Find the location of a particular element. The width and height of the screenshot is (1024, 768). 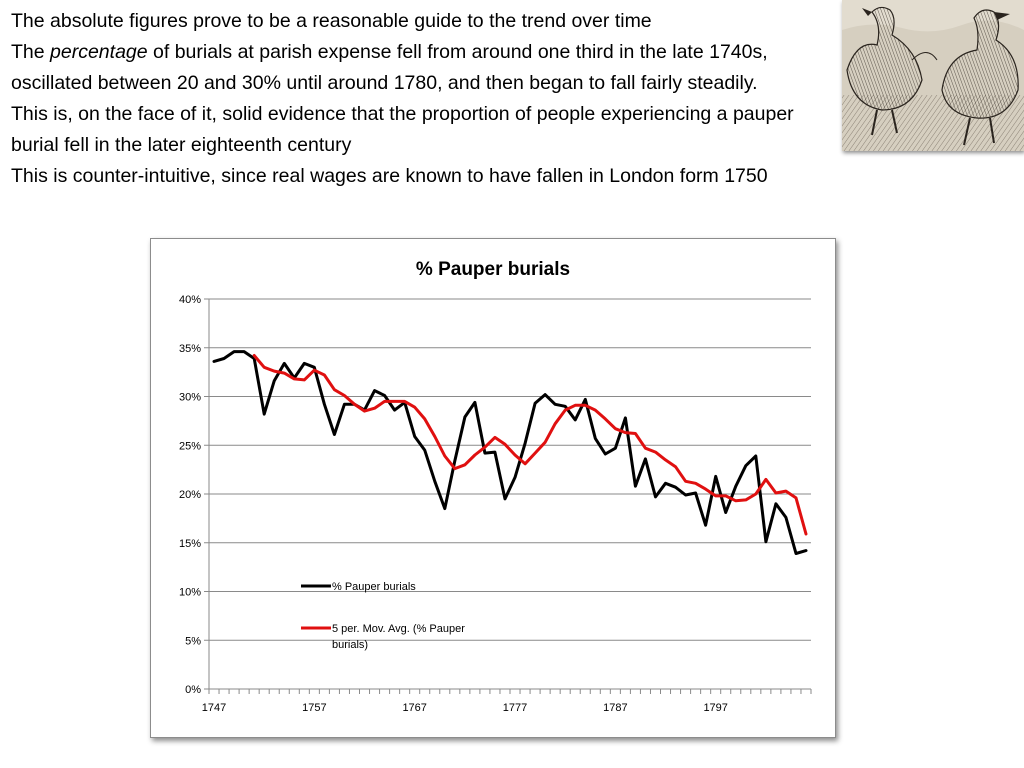

x-tick-label: 1757 is located at coordinates (314, 708).